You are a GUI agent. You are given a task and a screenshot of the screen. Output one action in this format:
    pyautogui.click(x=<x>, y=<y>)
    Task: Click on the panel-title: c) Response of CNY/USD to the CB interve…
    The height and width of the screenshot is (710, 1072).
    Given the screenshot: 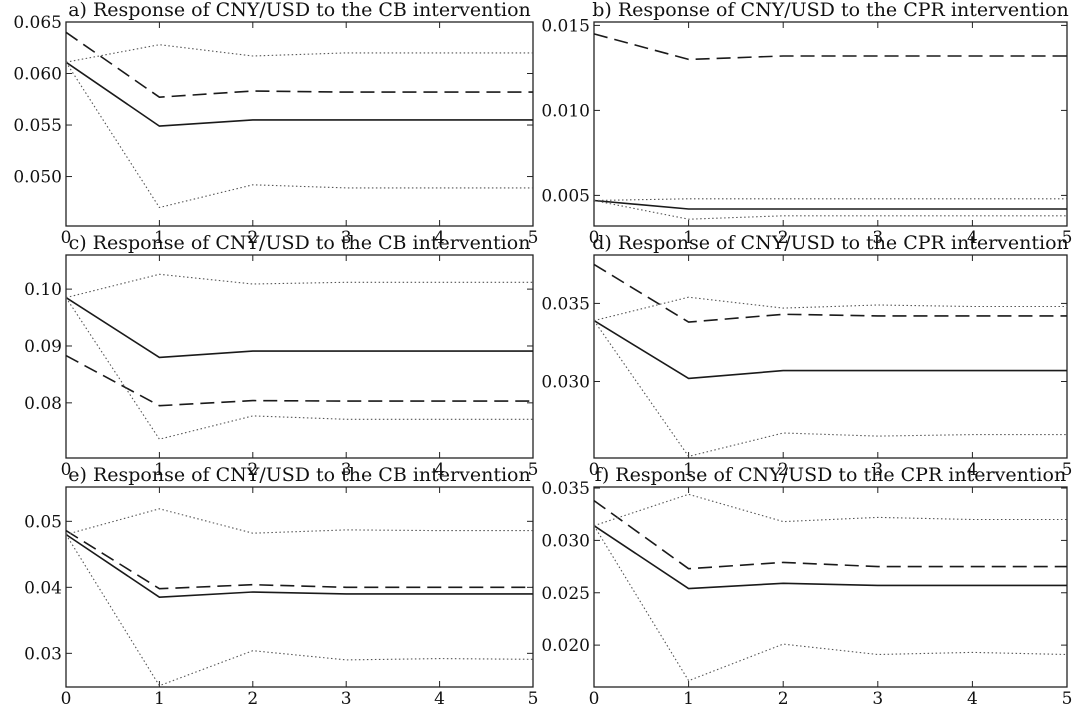 What is the action you would take?
    pyautogui.click(x=300, y=243)
    